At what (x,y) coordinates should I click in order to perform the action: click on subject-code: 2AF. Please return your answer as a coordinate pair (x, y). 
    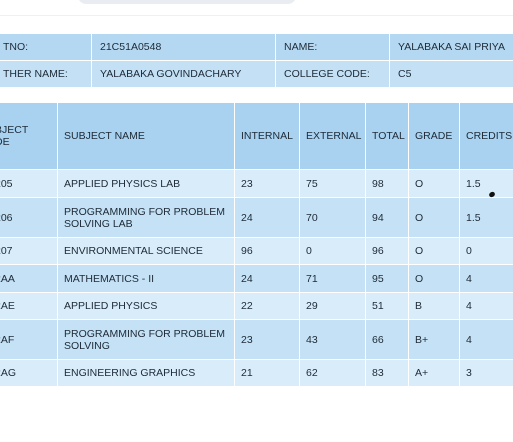
    Looking at the image, I should click on (29, 339).